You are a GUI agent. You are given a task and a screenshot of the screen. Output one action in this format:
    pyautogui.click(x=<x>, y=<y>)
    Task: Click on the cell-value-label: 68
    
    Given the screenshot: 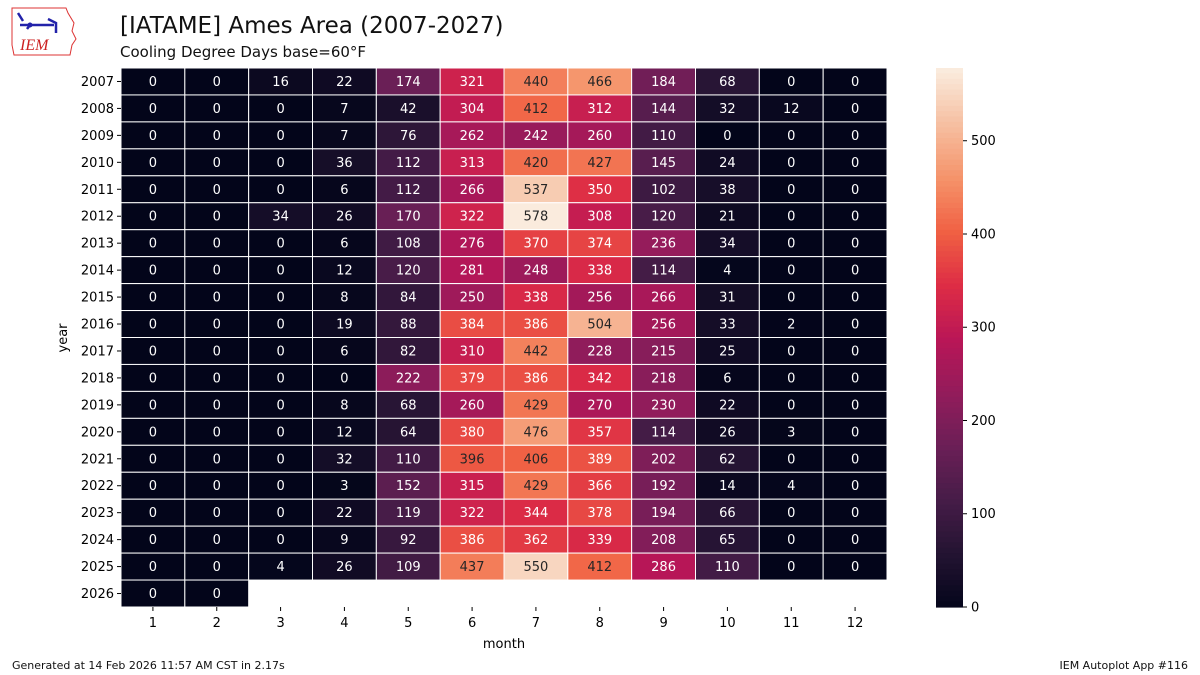 What is the action you would take?
    pyautogui.click(x=408, y=405)
    